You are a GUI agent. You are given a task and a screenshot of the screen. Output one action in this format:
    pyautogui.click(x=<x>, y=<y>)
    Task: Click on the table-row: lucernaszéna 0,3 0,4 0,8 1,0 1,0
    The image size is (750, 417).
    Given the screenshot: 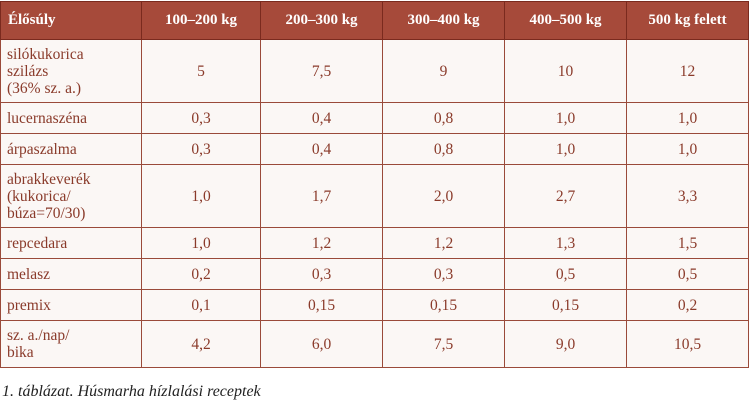 What is the action you would take?
    pyautogui.click(x=374, y=118)
    